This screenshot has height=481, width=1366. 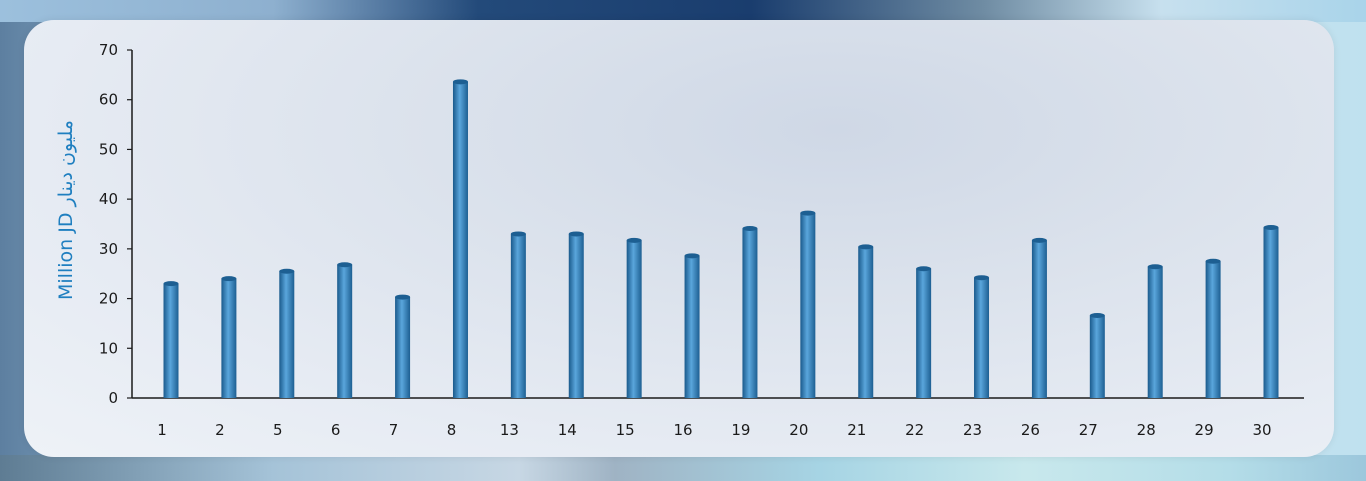 I want to click on x-tick-label: 2, so click(x=220, y=430).